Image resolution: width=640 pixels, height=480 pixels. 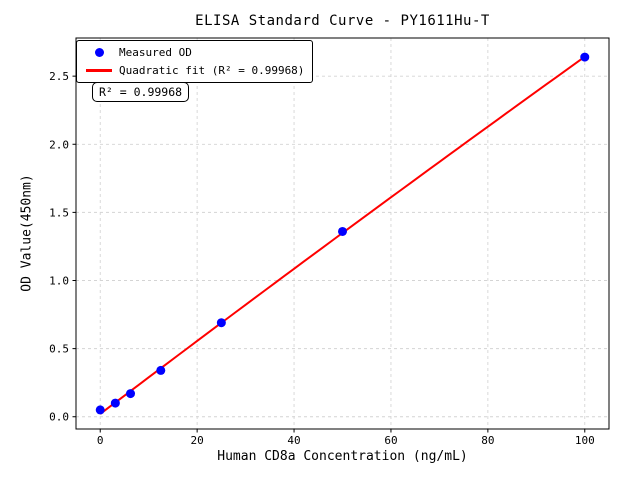 I want to click on y-tick-label: 2.0, so click(x=59, y=144).